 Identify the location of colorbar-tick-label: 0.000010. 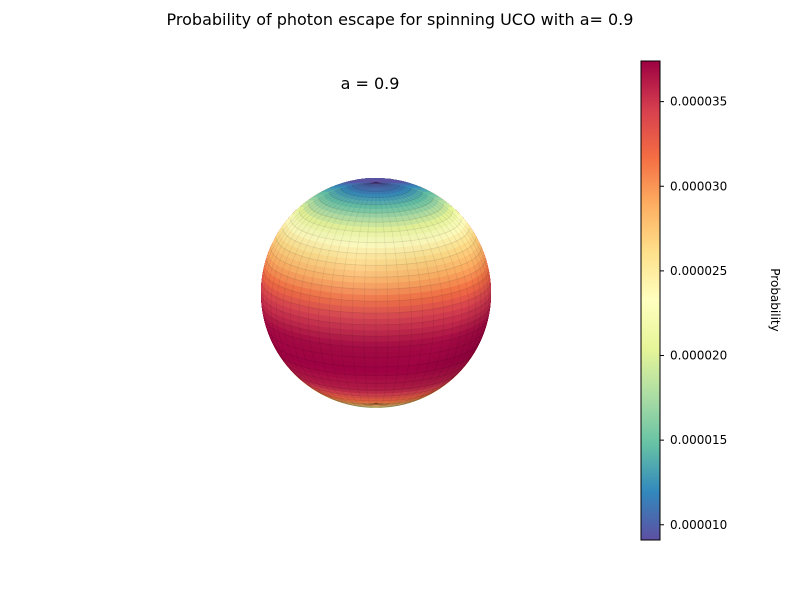
(698, 525).